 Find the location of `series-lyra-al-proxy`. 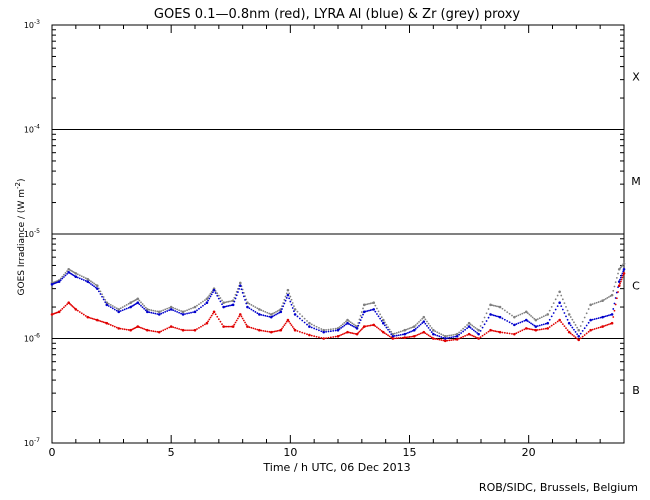

series-lyra-al-proxy is located at coordinates (338, 303).